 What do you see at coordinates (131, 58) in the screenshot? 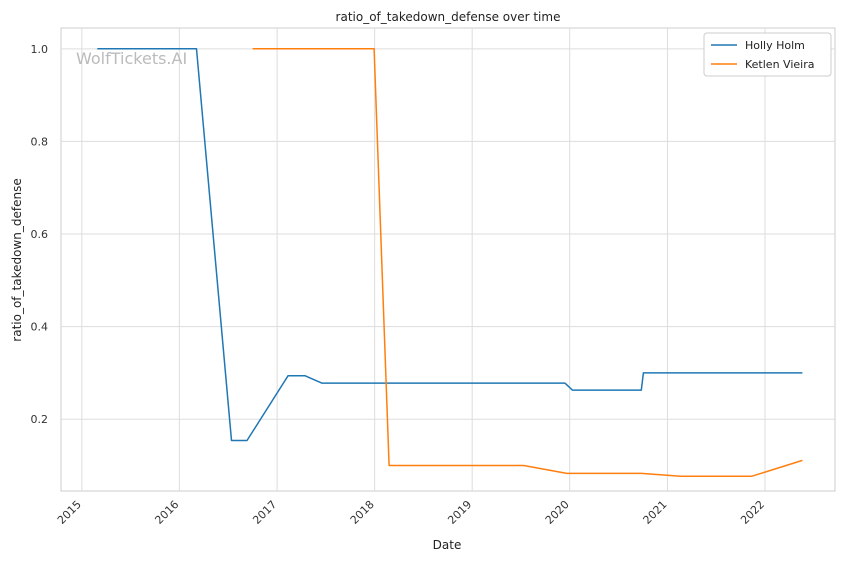
I see `watermark-text: WolfTickets.AI` at bounding box center [131, 58].